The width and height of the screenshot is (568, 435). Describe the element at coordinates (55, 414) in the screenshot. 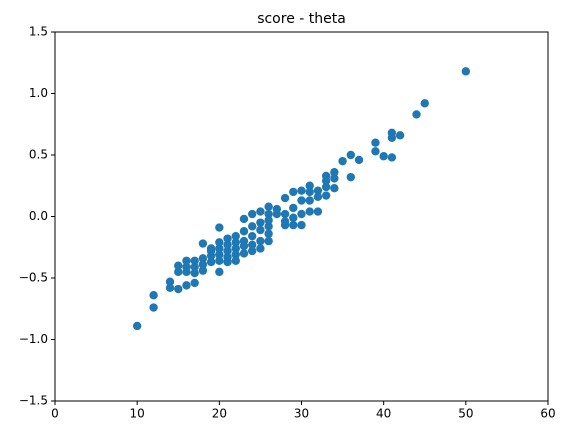

I see `x-tick-label: 0` at that location.